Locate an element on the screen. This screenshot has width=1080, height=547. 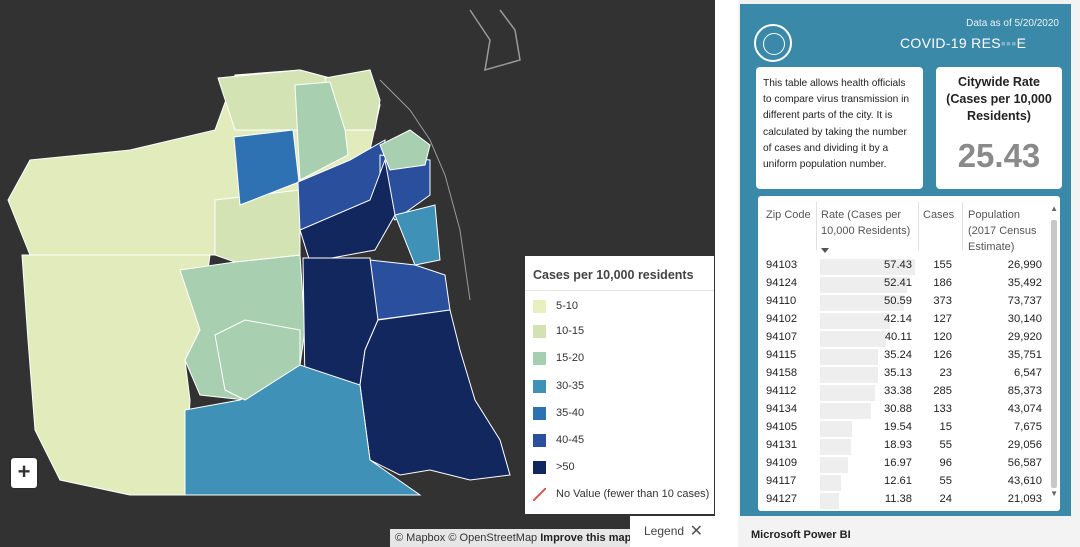
table-row: 94107 40.11 120 29,920 is located at coordinates (903, 339).